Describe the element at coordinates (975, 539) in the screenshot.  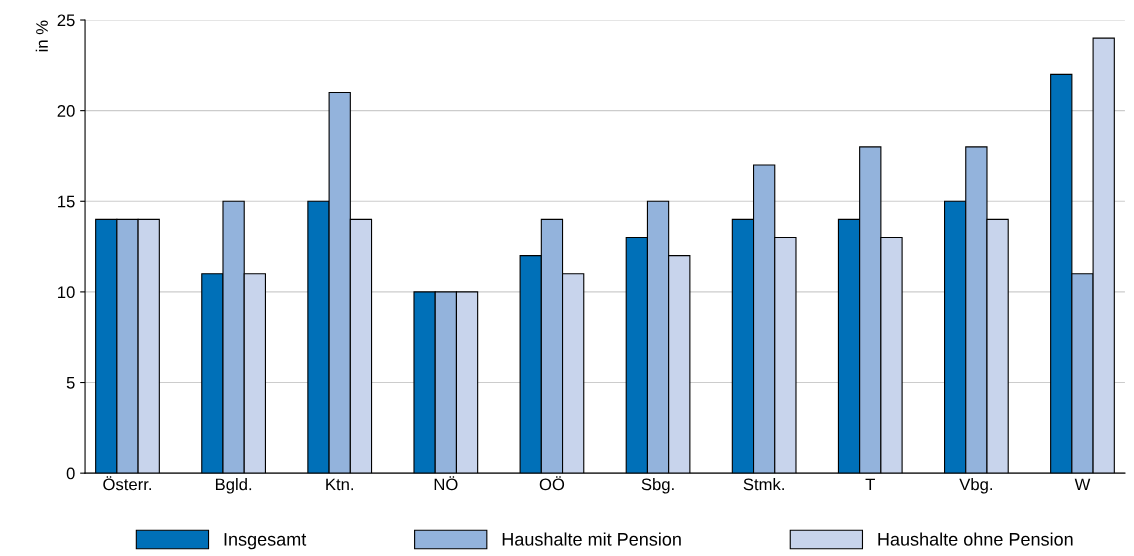
I see `legend-label: Haushalte ohne Pension` at that location.